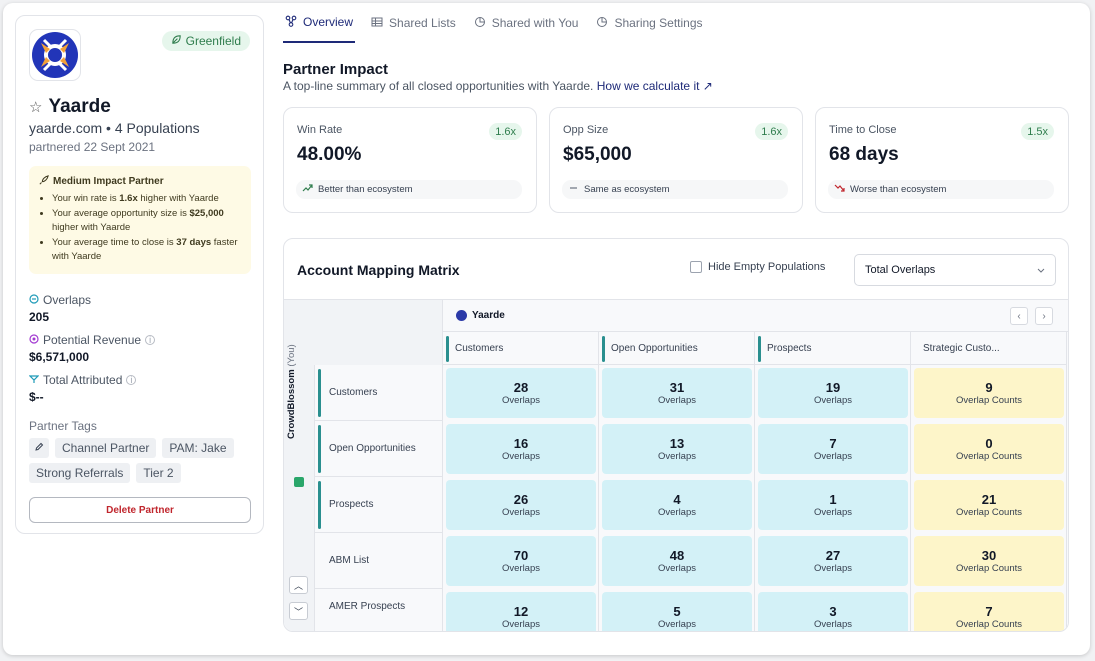 This screenshot has height=661, width=1095. I want to click on metric-select-value: Total Overlaps, so click(900, 270).